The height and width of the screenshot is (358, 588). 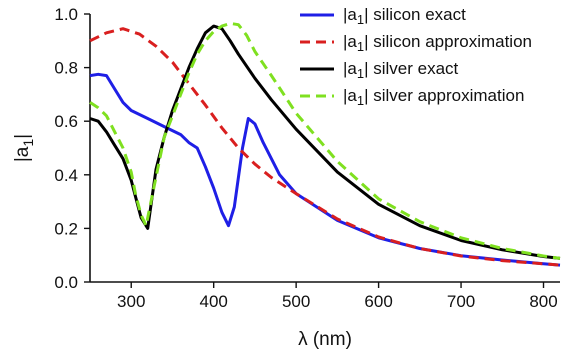 What do you see at coordinates (296, 301) in the screenshot?
I see `x-tick-label: 500` at bounding box center [296, 301].